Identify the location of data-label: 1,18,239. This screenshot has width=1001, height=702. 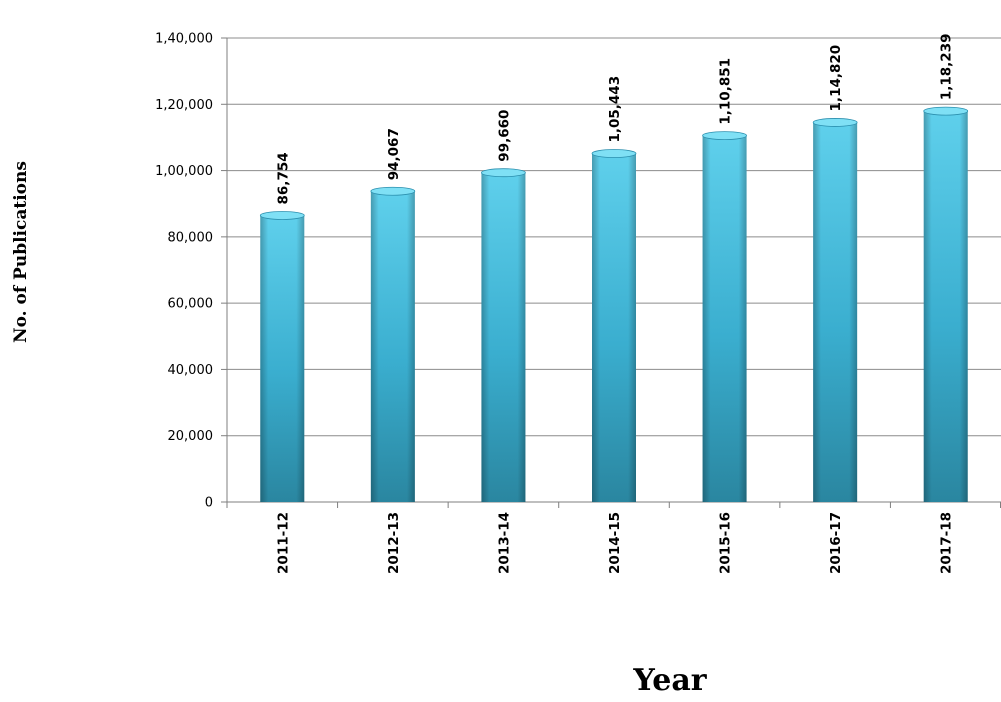
(947, 66).